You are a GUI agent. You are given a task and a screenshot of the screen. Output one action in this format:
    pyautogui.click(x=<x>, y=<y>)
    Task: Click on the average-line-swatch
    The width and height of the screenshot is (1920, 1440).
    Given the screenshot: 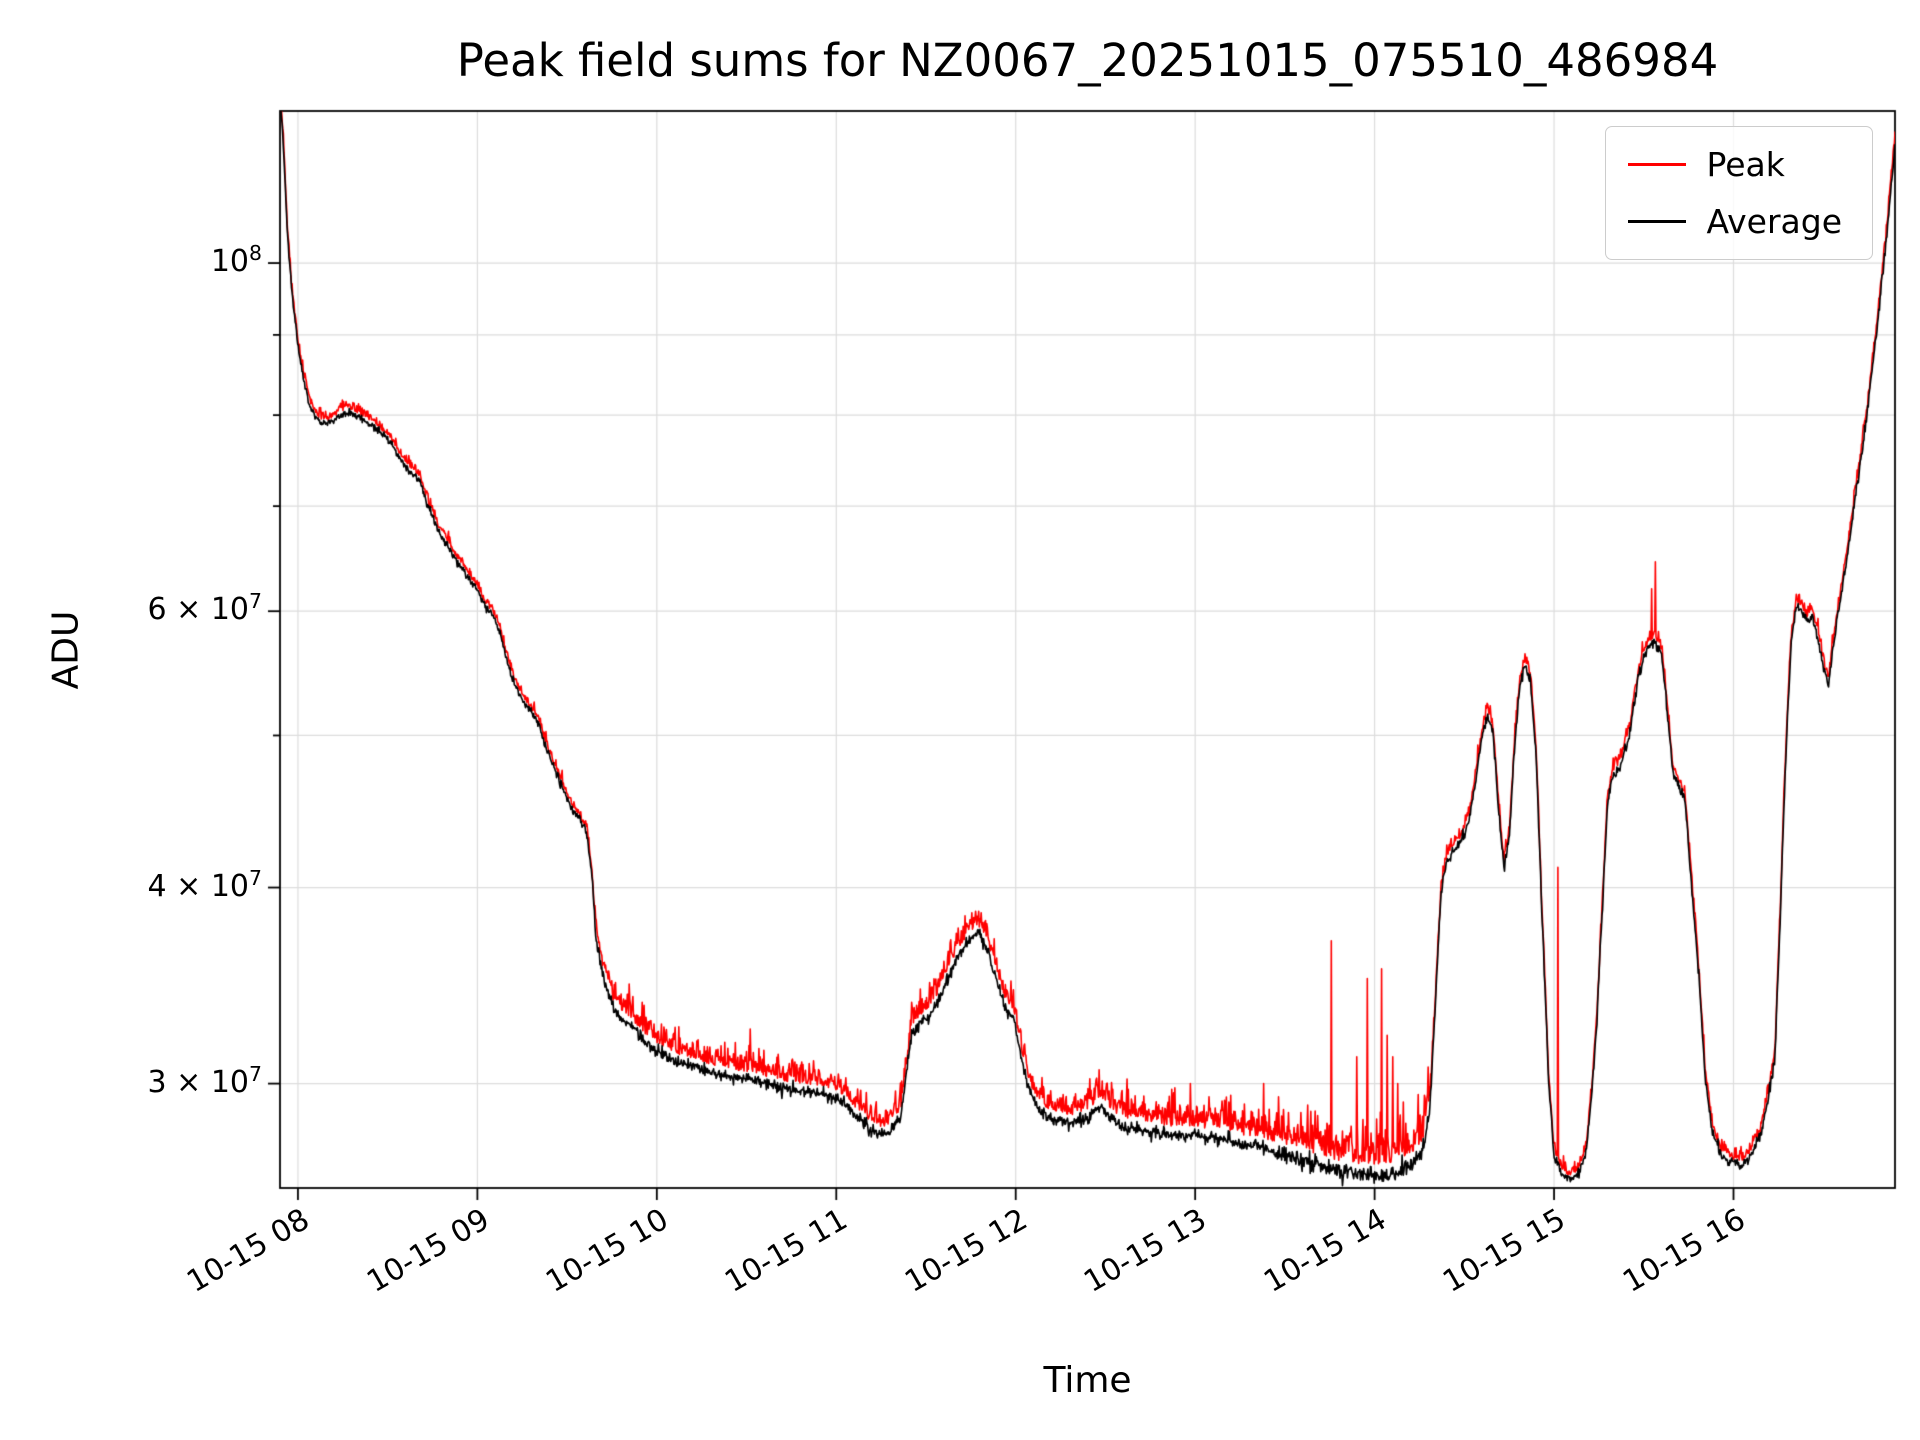 What is the action you would take?
    pyautogui.click(x=1657, y=221)
    